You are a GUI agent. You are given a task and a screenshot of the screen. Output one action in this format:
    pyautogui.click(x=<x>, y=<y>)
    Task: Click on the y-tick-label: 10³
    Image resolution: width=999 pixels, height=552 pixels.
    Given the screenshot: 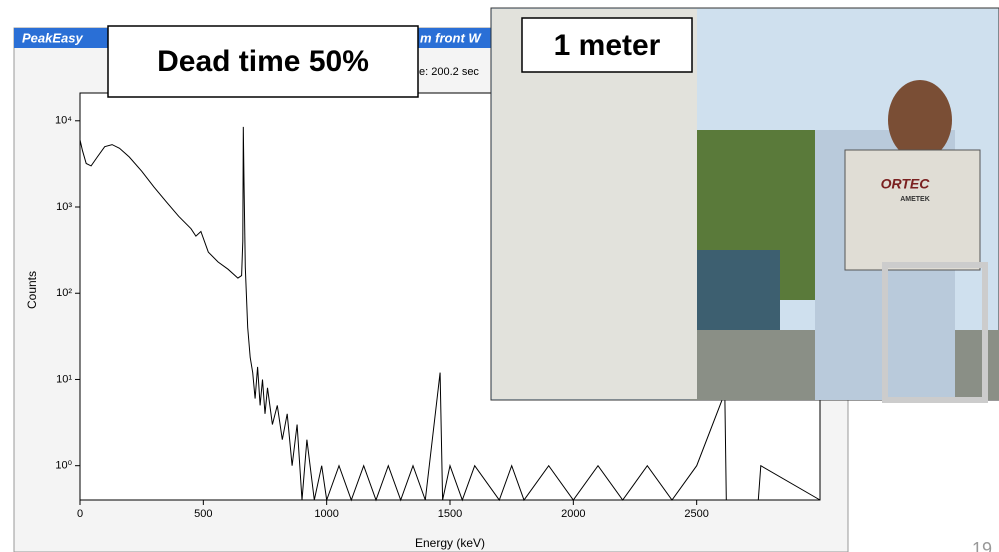 What is the action you would take?
    pyautogui.click(x=64, y=207)
    